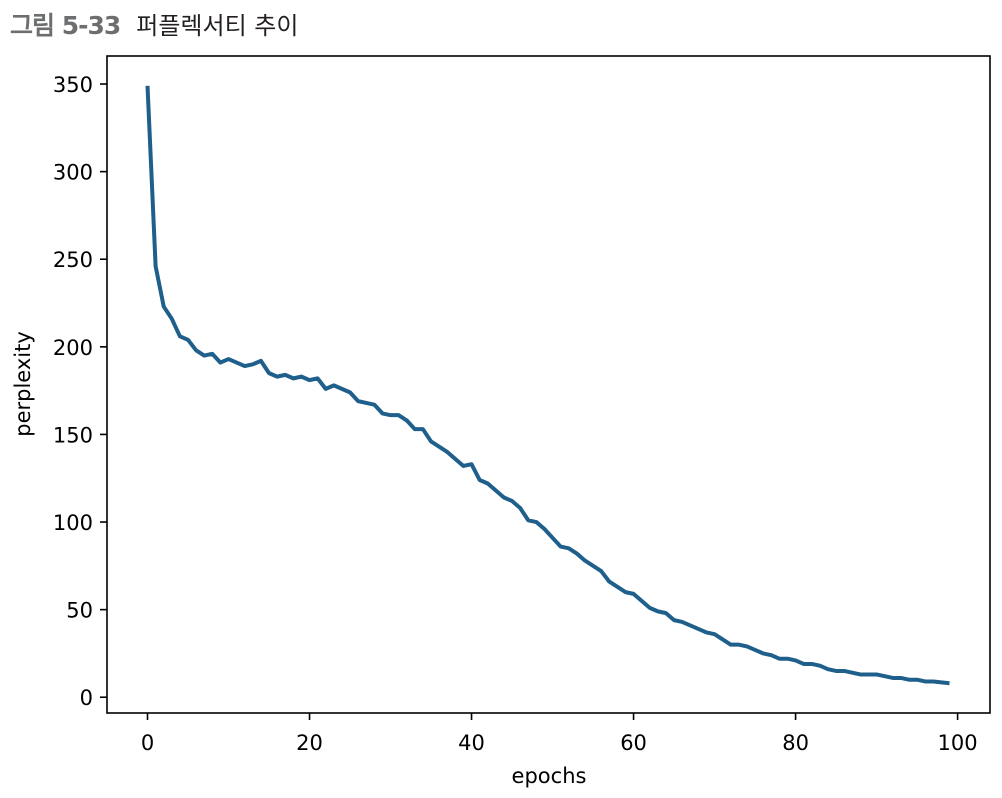 This screenshot has height=798, width=1002. I want to click on figure-title: 퍼플렉서티 추이, so click(217, 26).